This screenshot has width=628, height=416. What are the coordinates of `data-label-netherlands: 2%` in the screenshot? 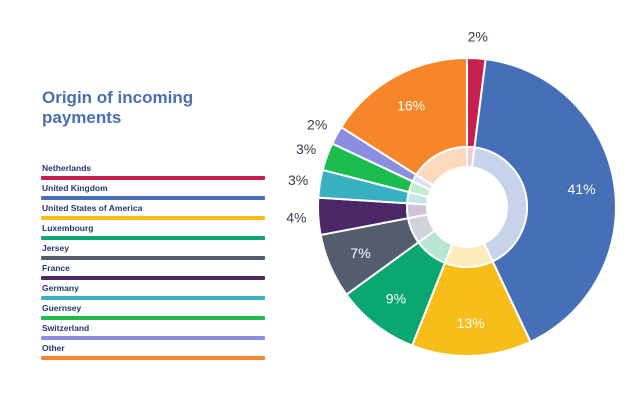 It's located at (478, 36).